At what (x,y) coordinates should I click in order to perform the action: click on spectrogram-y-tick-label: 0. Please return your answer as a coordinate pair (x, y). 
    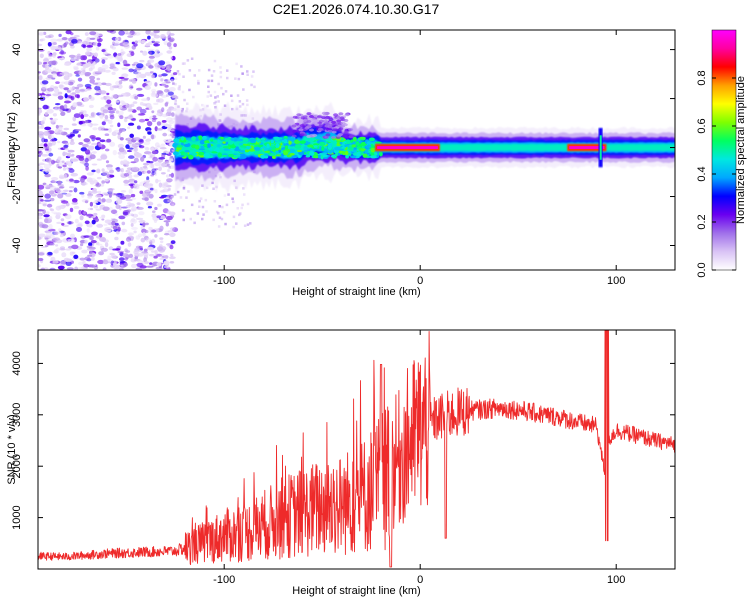
    Looking at the image, I should click on (17, 147).